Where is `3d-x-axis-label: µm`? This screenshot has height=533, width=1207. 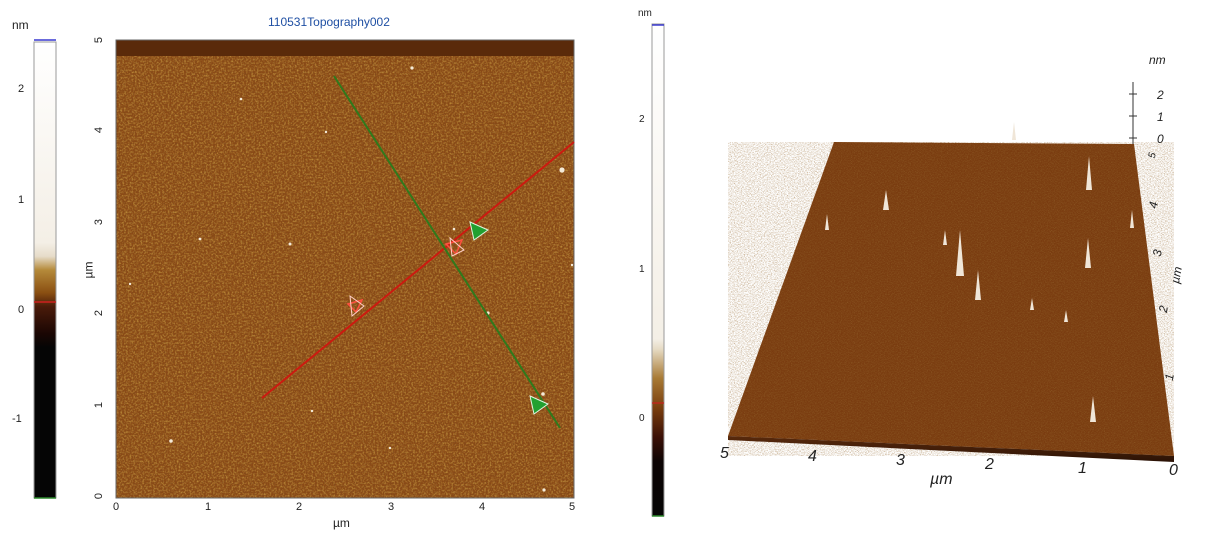
3d-x-axis-label: µm is located at coordinates (941, 479).